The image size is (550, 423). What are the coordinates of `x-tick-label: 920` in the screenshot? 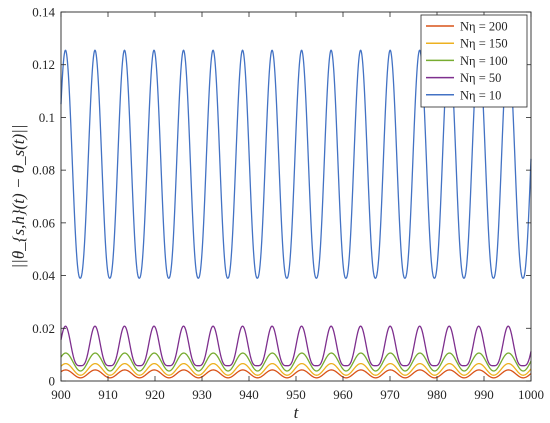 It's located at (155, 394).